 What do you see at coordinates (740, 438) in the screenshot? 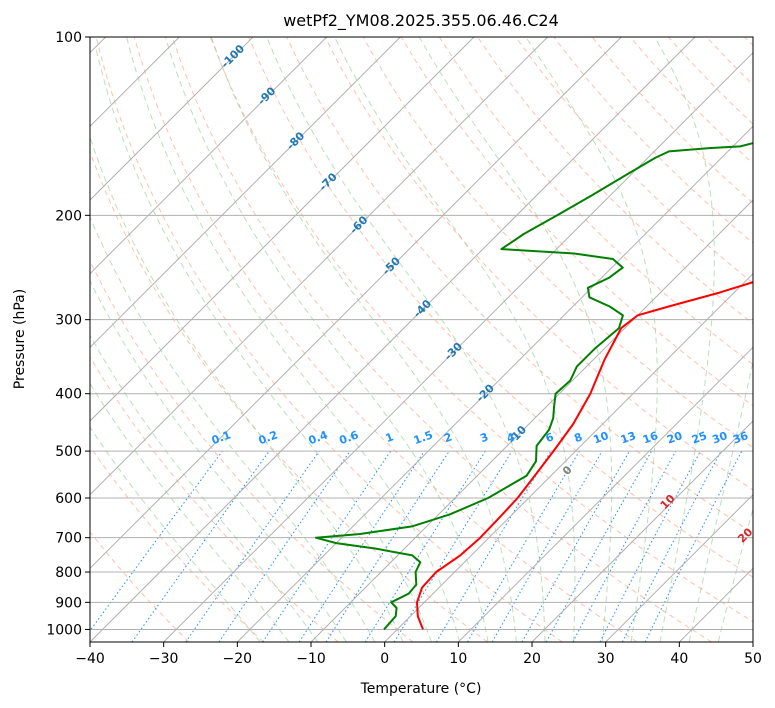
I see `mixing-ratio-label: 36` at bounding box center [740, 438].